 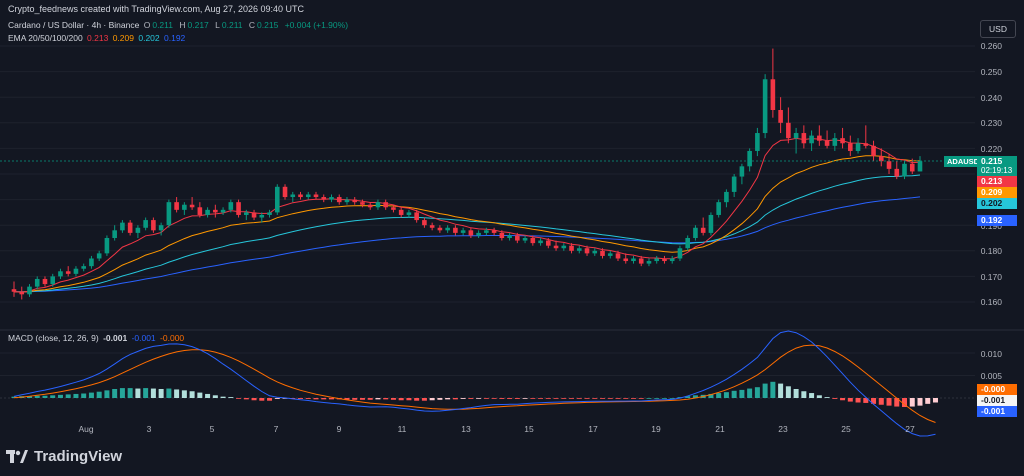 I want to click on price-tick: 0.180, so click(x=991, y=251).